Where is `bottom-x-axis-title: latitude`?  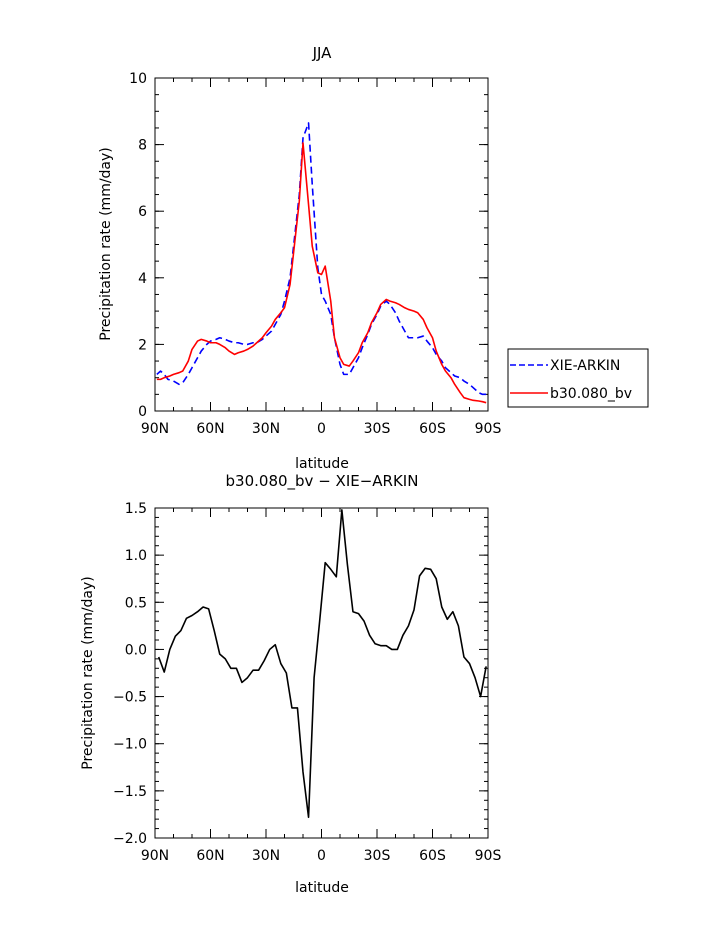
bottom-x-axis-title: latitude is located at coordinates (322, 888).